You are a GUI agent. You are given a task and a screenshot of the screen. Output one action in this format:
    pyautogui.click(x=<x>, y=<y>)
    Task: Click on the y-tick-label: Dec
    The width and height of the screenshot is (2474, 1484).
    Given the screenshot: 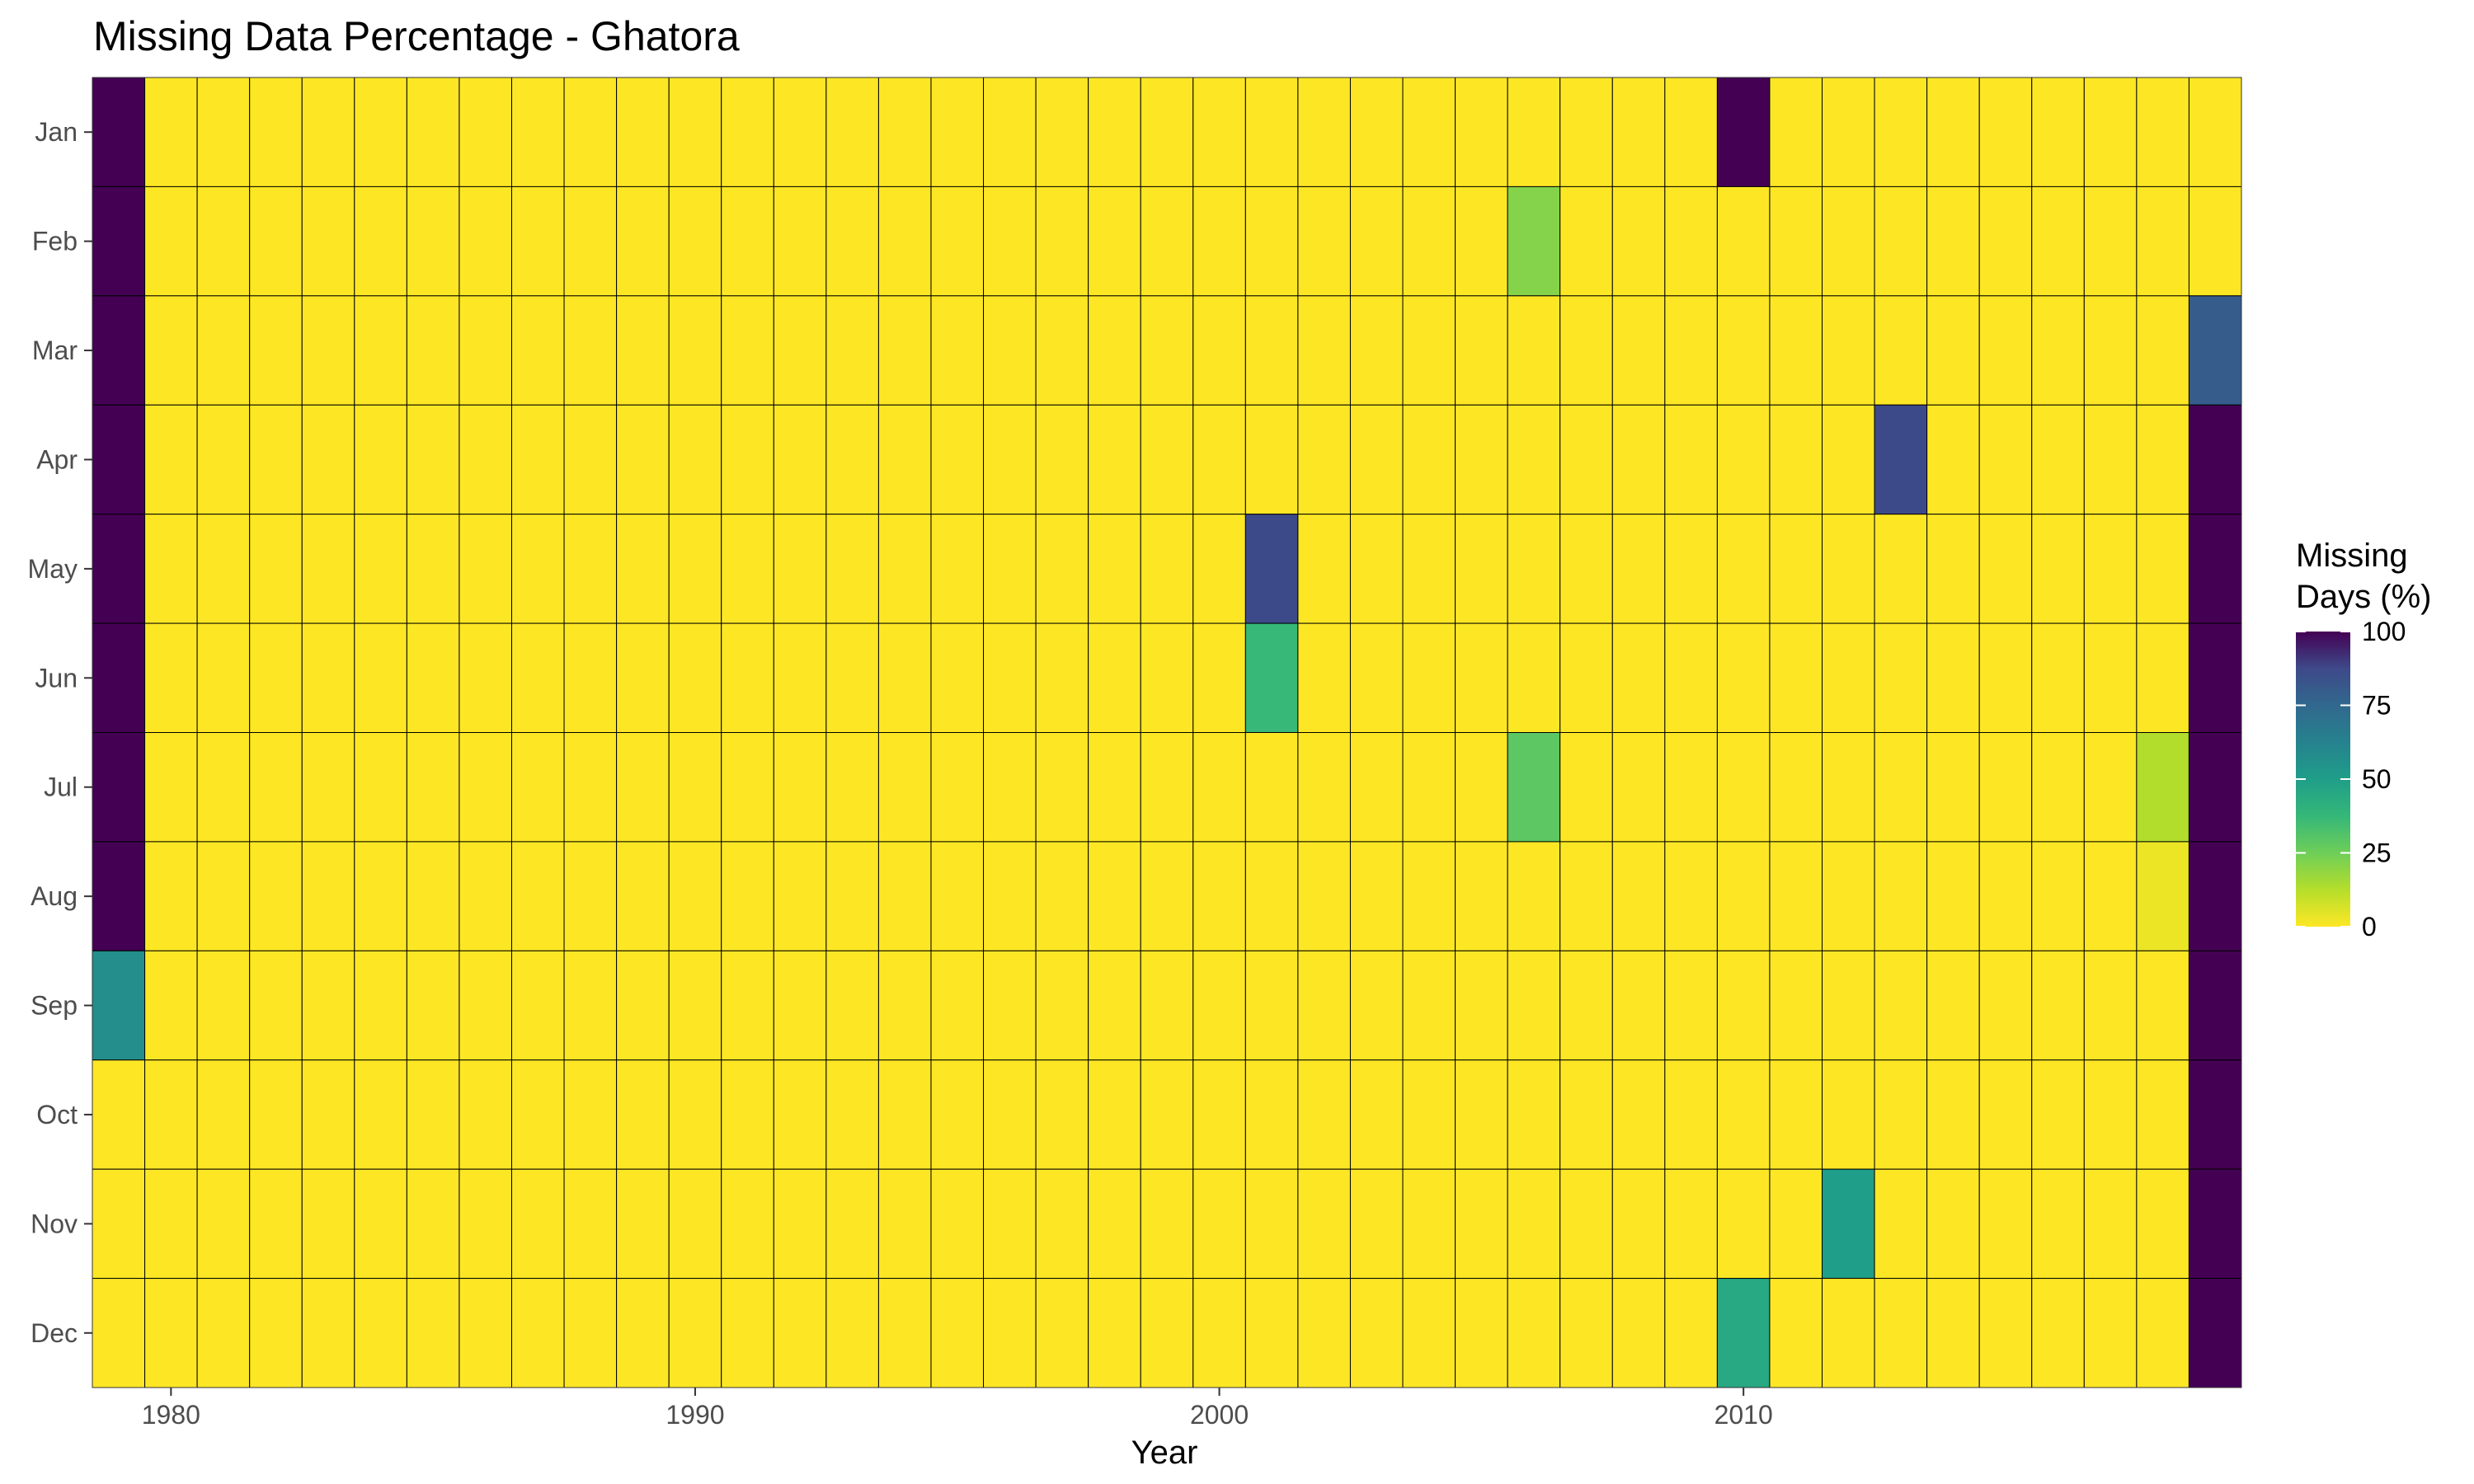 What is the action you would take?
    pyautogui.click(x=54, y=1333)
    